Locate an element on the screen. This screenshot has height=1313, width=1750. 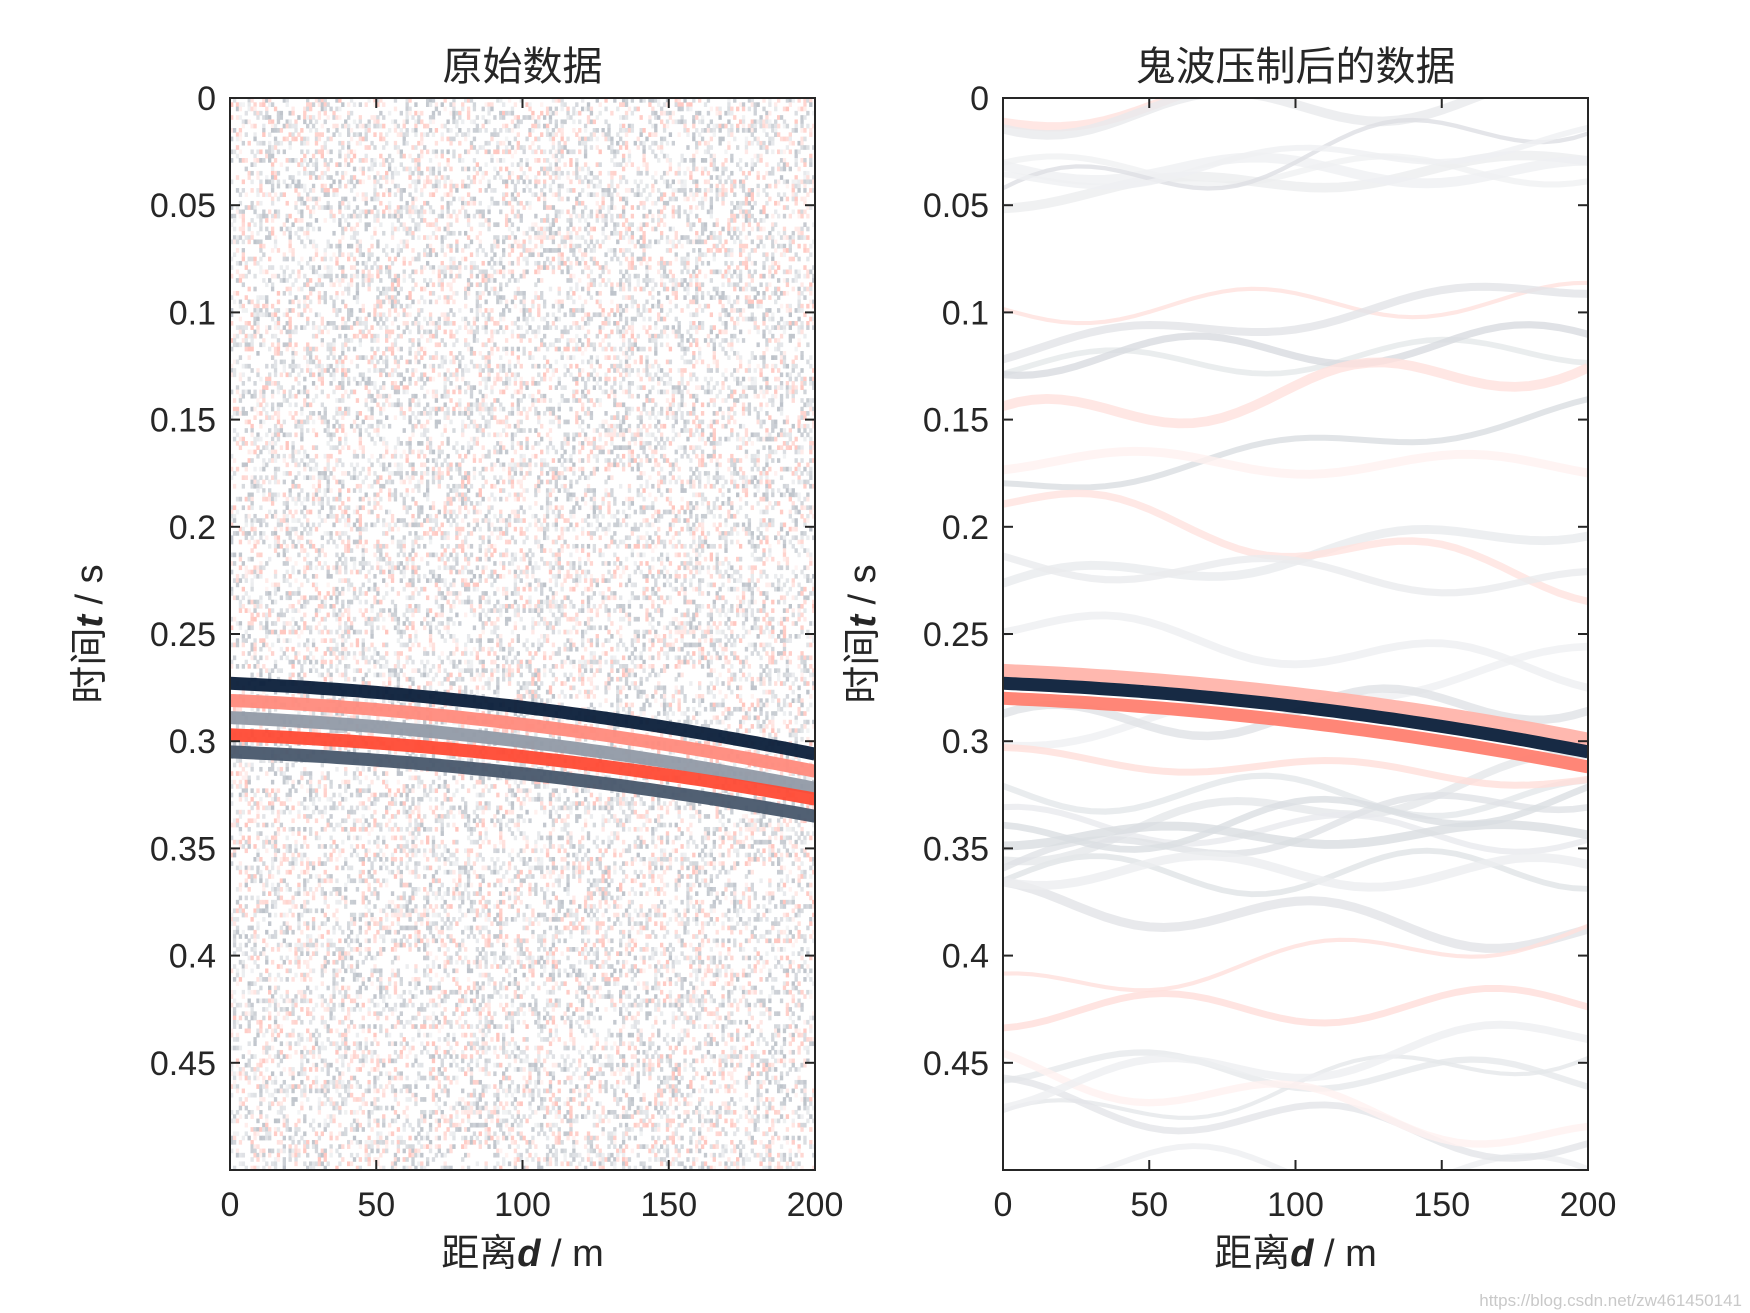
chart-title: 原始数据 is located at coordinates (523, 67).